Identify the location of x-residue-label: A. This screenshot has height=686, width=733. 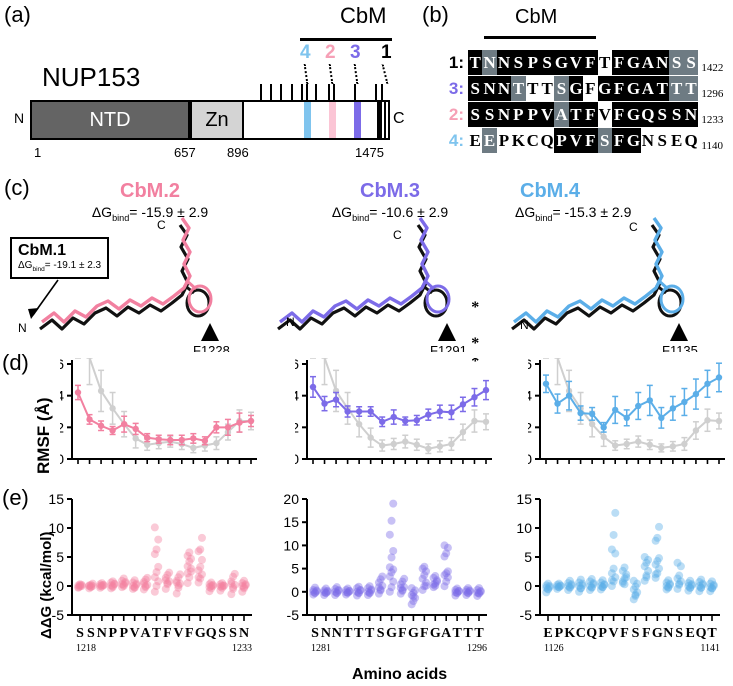
(146, 633).